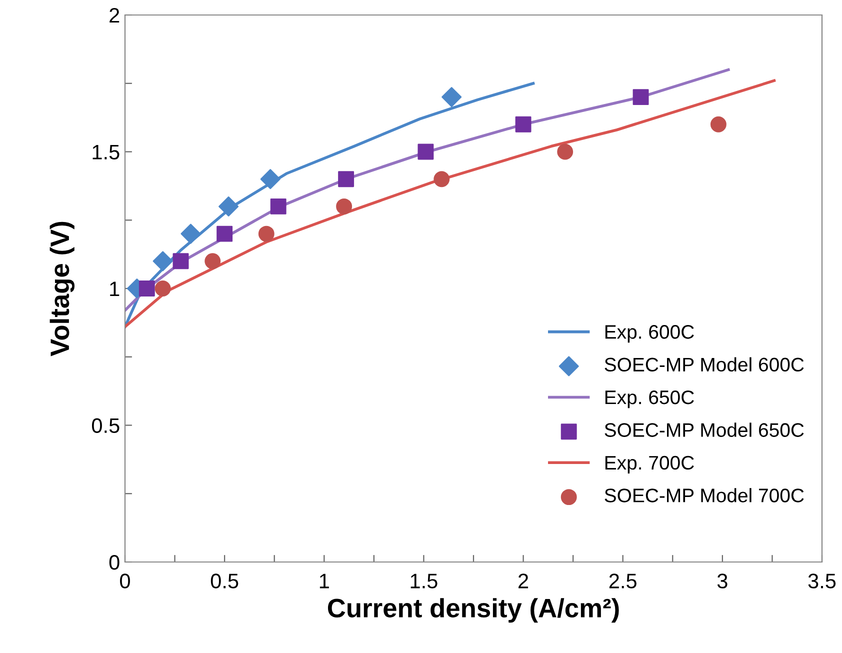 The height and width of the screenshot is (653, 842). I want to click on legend-label: Exp. 600C, so click(649, 334).